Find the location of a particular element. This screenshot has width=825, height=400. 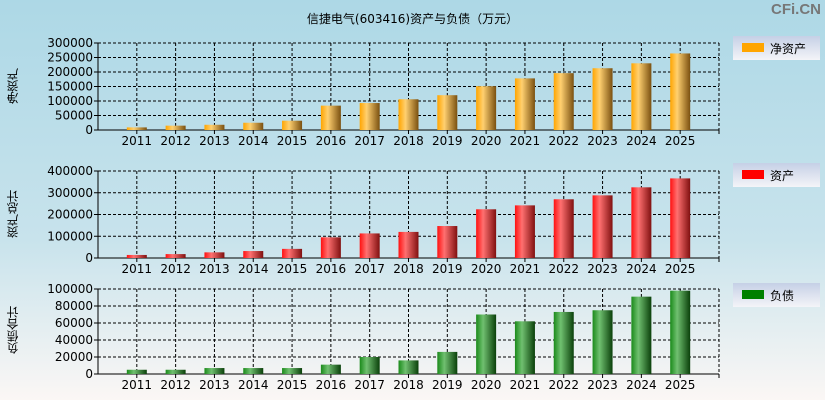

legend-label: 资产 is located at coordinates (782, 176).